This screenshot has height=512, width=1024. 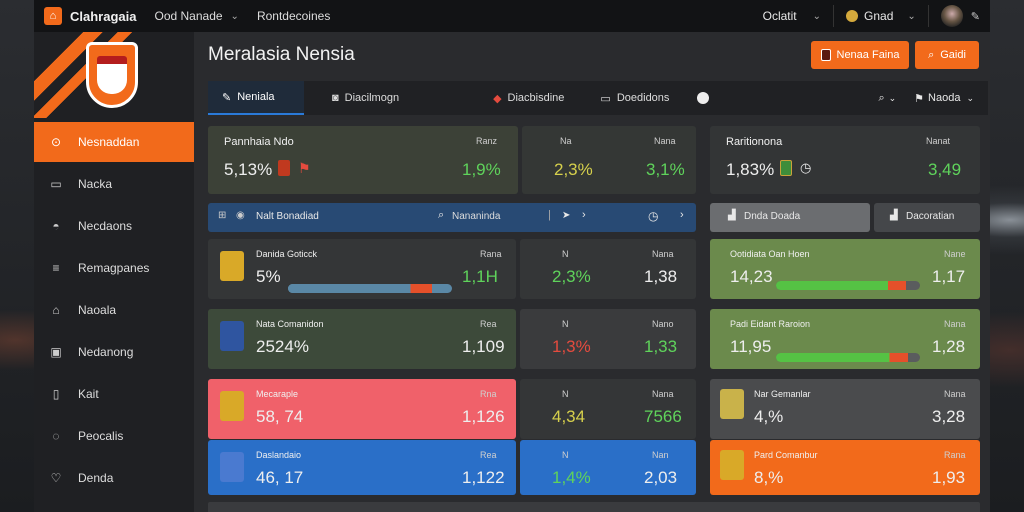 I want to click on window-icon: ▭, so click(x=605, y=98).